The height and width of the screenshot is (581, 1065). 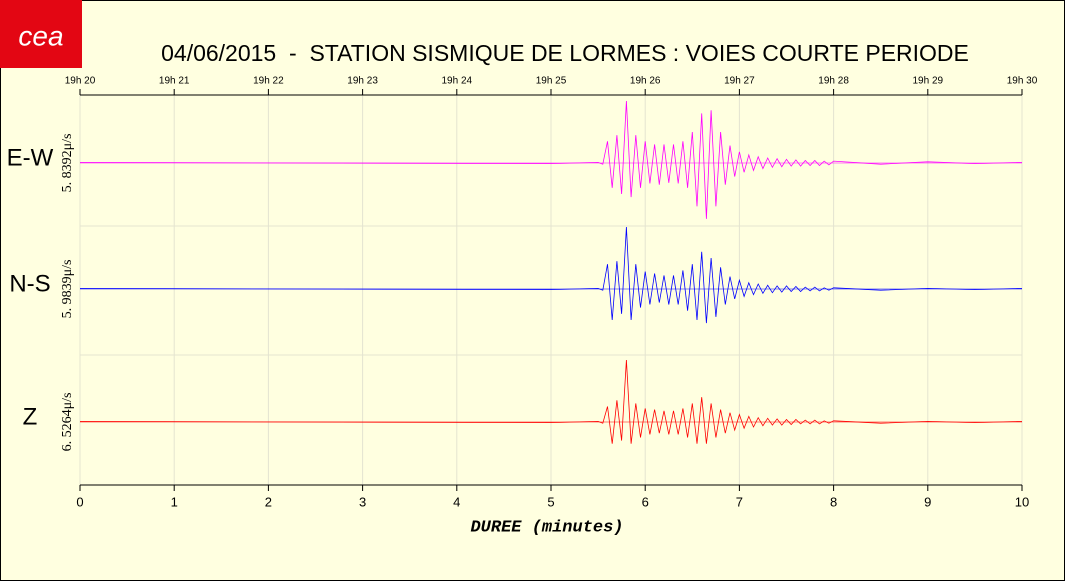 What do you see at coordinates (174, 501) in the screenshot?
I see `x-tick-label: 1` at bounding box center [174, 501].